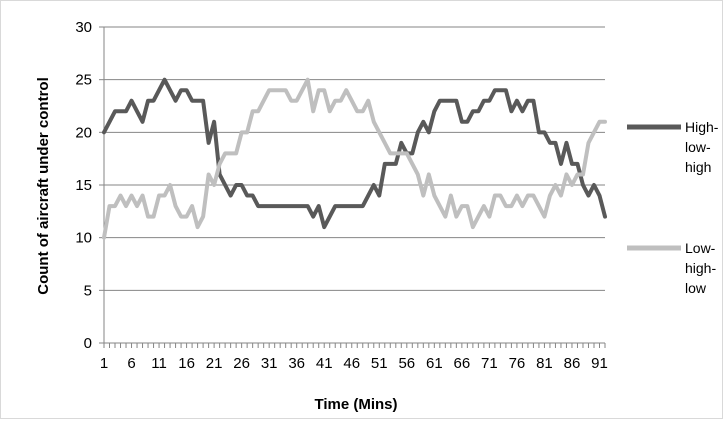  What do you see at coordinates (698, 167) in the screenshot?
I see `legend-label: high` at bounding box center [698, 167].